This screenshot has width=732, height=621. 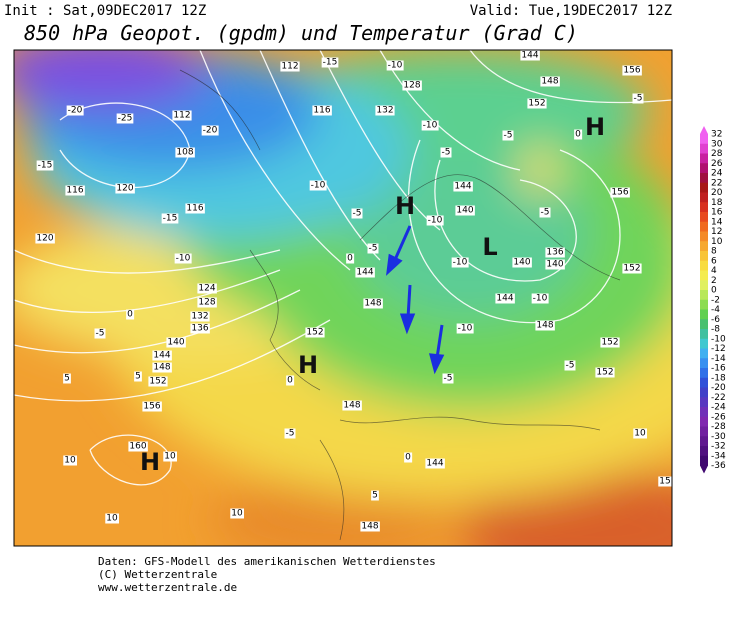 I want to click on contour-label: 5, so click(x=375, y=496).